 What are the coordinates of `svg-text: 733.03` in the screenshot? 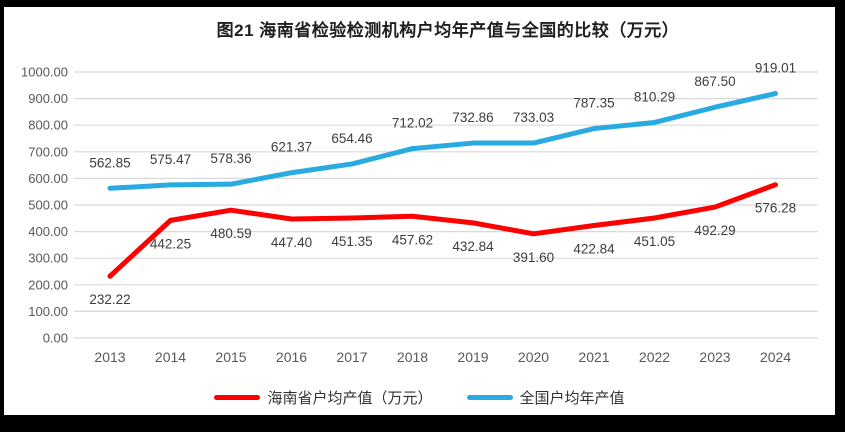 It's located at (533, 117).